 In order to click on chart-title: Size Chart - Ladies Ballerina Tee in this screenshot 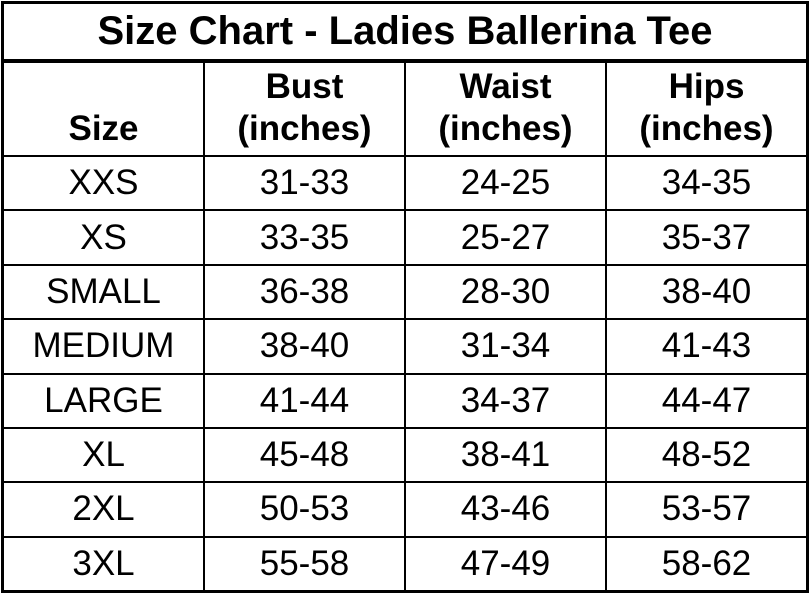, I will do `click(405, 33)`.